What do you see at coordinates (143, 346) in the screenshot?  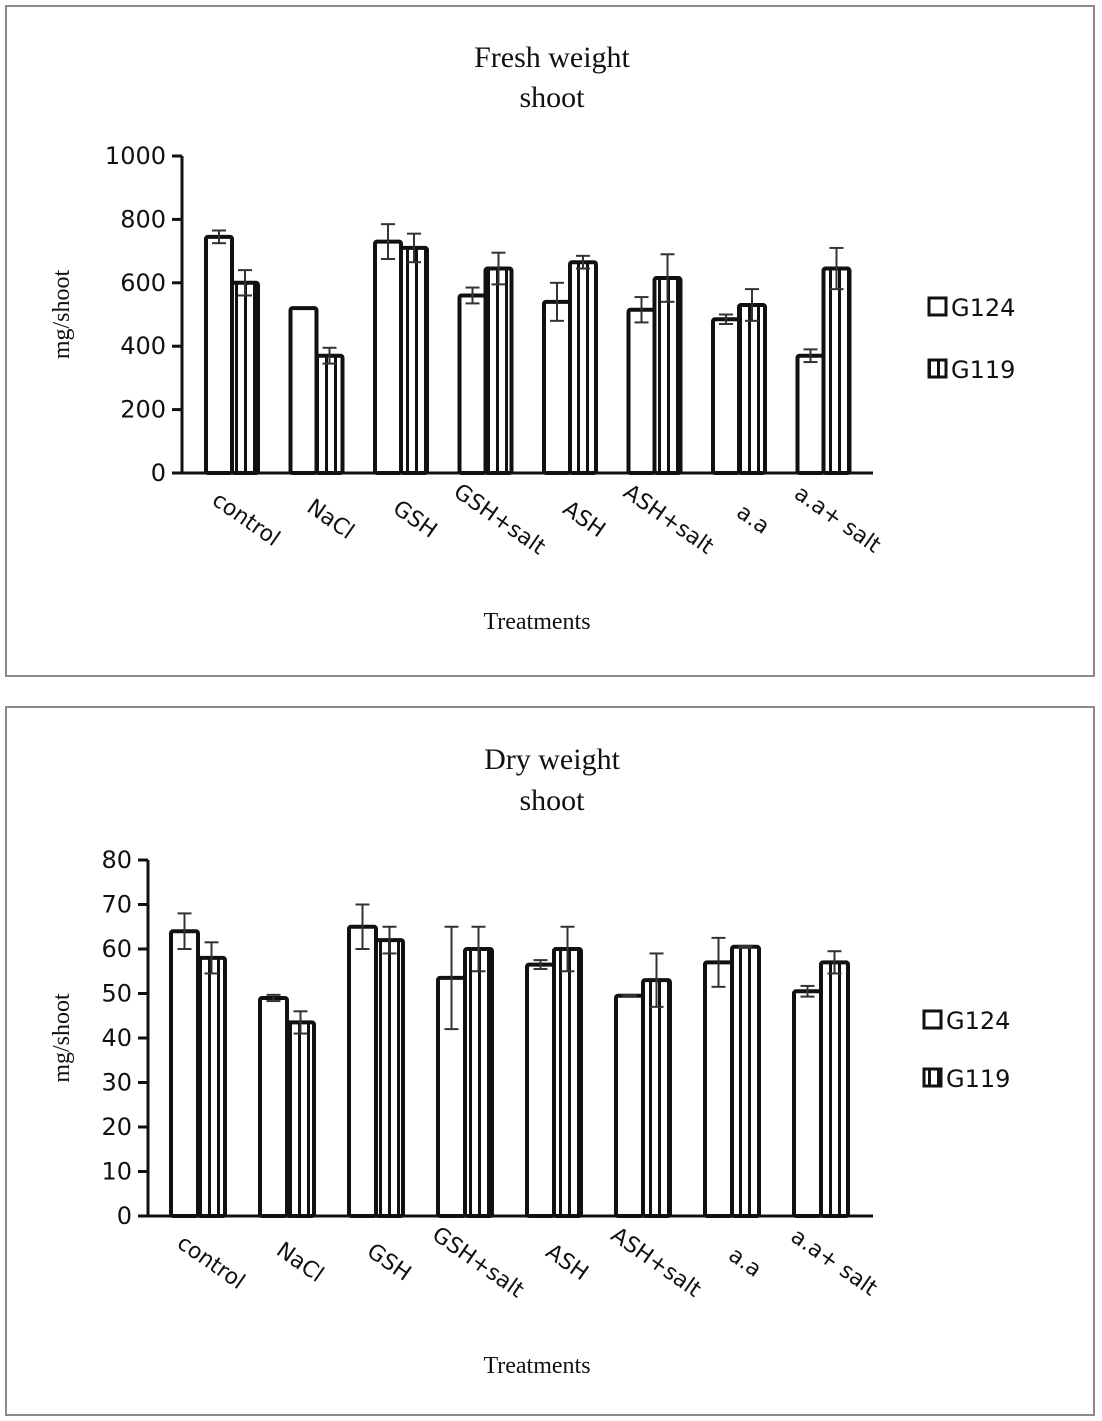 I see `y-tick-label: 400` at bounding box center [143, 346].